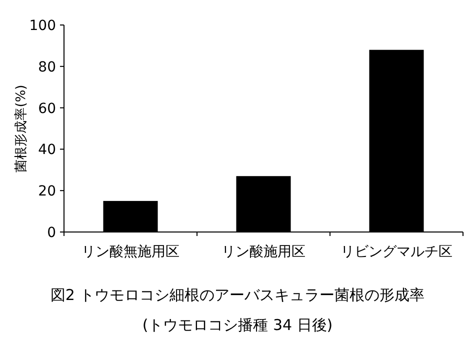 The width and height of the screenshot is (475, 350). I want to click on y-axis-title: 菌根形成率(%), so click(21, 128).